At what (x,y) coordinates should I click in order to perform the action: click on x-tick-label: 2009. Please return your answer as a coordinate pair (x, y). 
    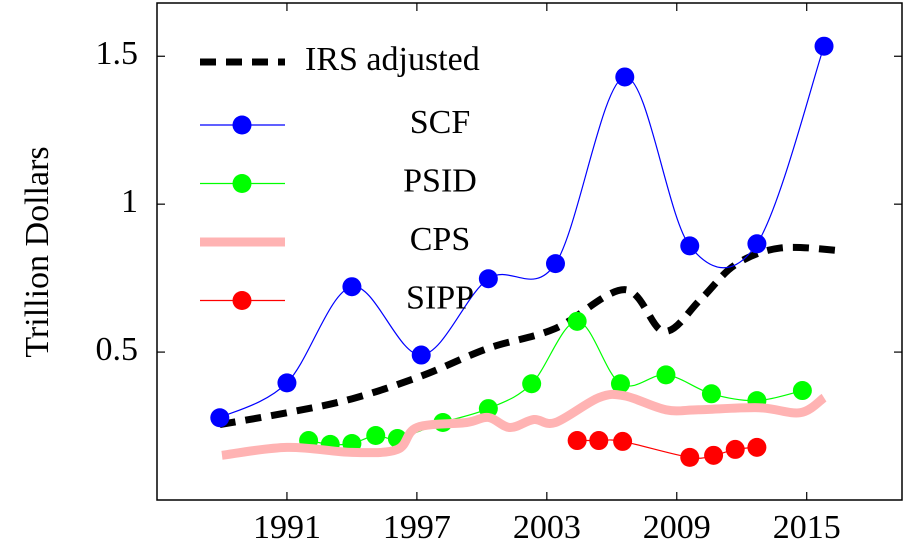
    Looking at the image, I should click on (677, 527).